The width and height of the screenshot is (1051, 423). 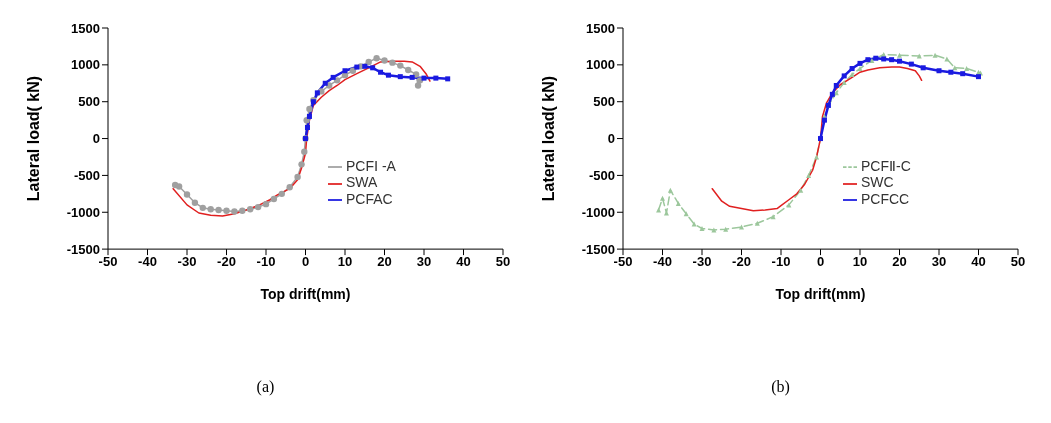 What do you see at coordinates (877, 182) in the screenshot?
I see `legend-label: SWC` at bounding box center [877, 182].